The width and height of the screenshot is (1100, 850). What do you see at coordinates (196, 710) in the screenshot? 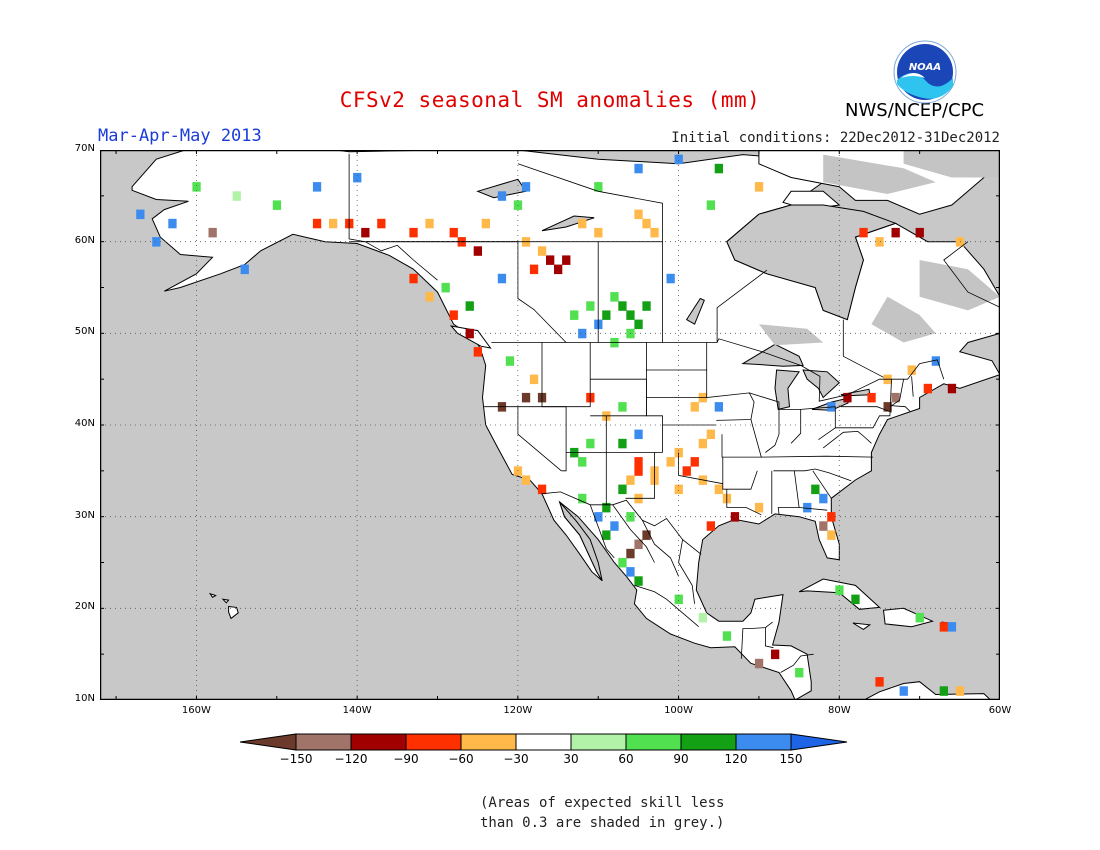
I see `longitude-label: 160W` at bounding box center [196, 710].